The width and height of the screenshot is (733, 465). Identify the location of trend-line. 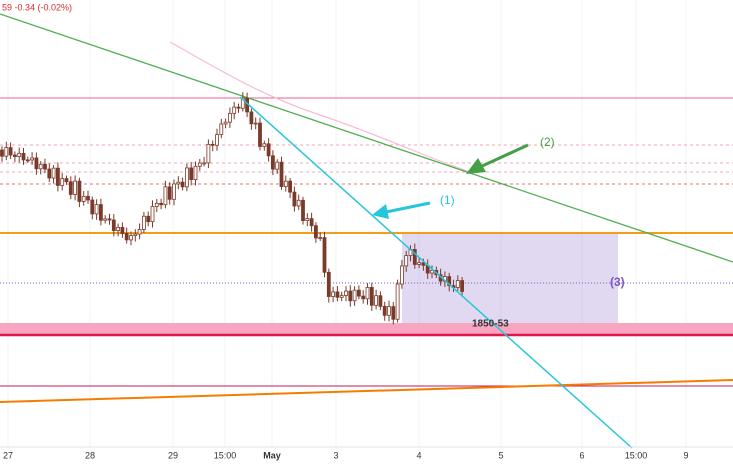
(366, 391).